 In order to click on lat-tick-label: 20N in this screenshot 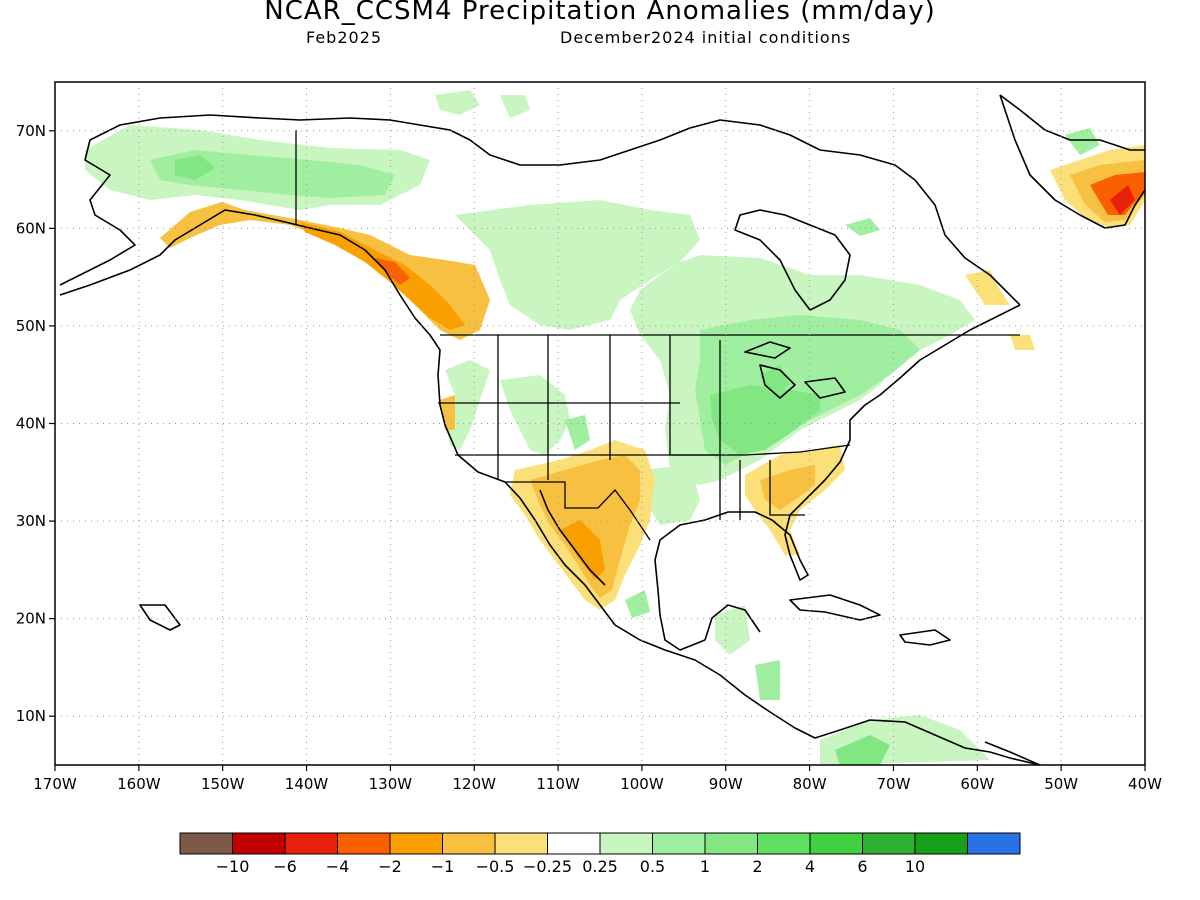, I will do `click(31, 619)`.